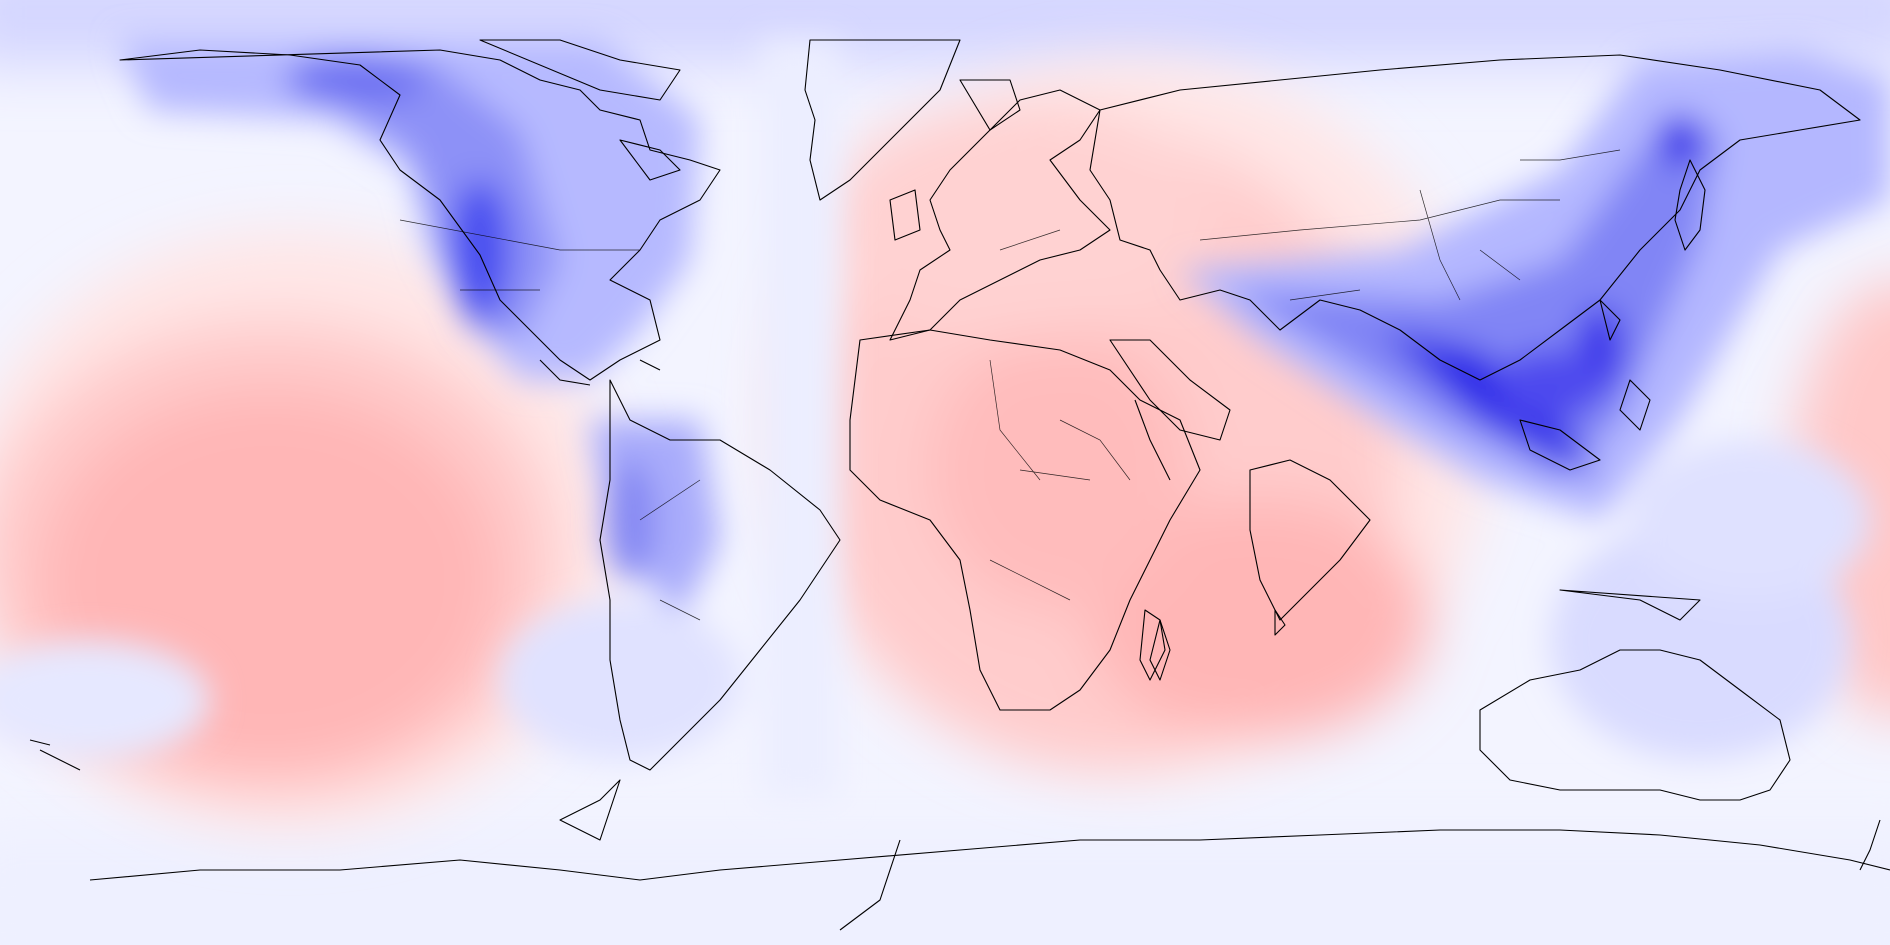 The height and width of the screenshot is (945, 1890). I want to click on coastline-north-america, so click(420, 215).